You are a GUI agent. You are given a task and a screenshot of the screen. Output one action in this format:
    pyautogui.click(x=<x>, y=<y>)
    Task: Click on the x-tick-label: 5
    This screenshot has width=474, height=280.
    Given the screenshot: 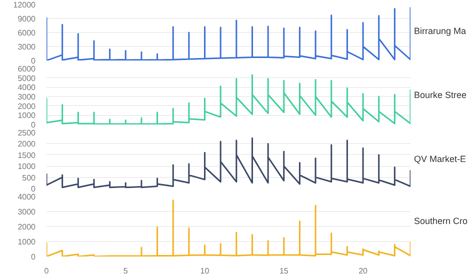 What is the action you would take?
    pyautogui.click(x=125, y=271)
    